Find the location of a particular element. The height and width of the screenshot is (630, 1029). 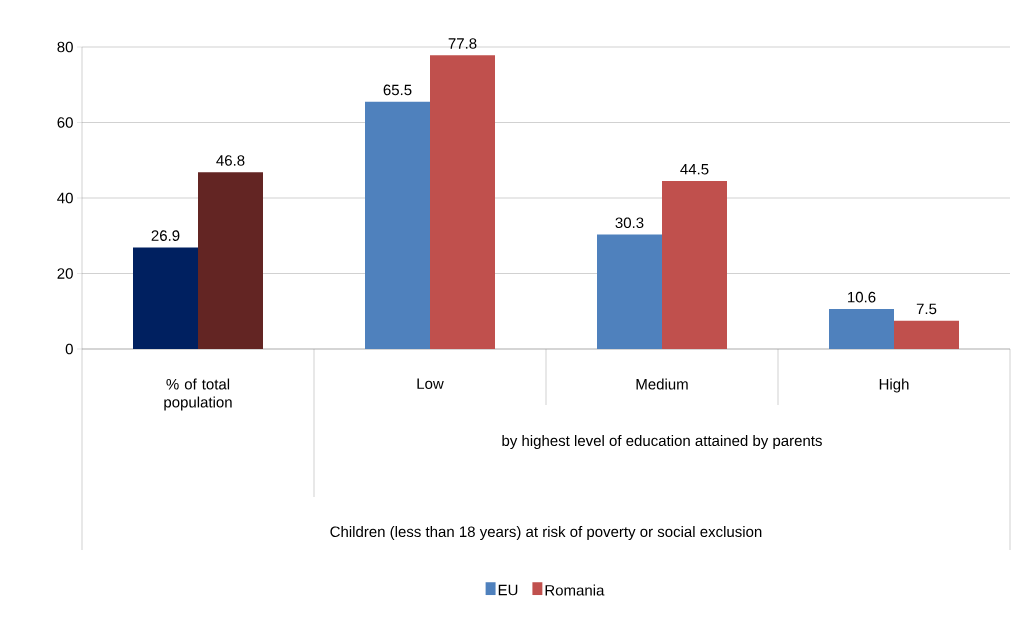

legend-label: EU is located at coordinates (508, 590).